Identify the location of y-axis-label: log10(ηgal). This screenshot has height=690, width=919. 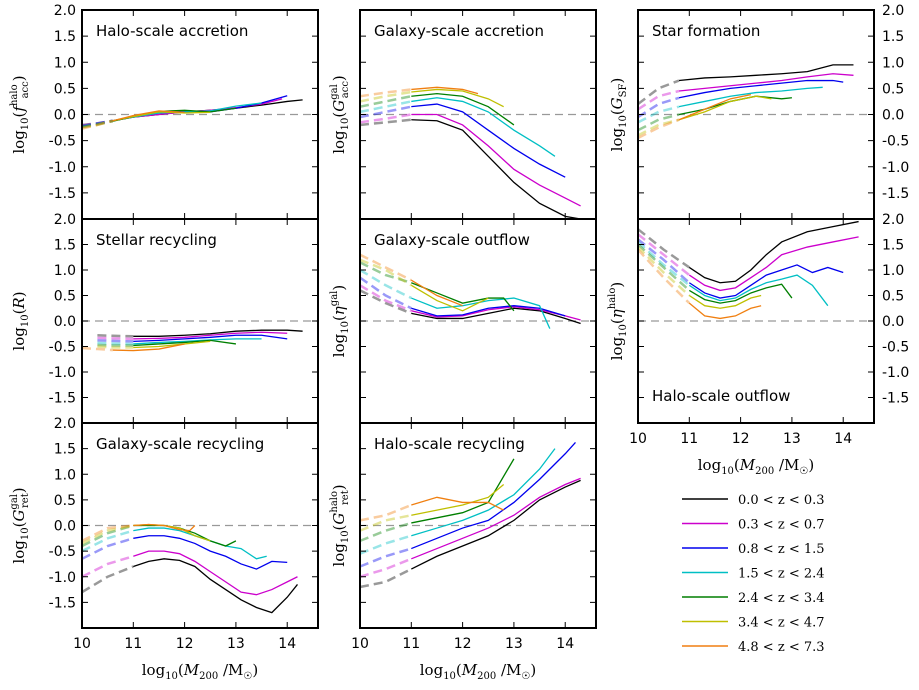
(340, 321).